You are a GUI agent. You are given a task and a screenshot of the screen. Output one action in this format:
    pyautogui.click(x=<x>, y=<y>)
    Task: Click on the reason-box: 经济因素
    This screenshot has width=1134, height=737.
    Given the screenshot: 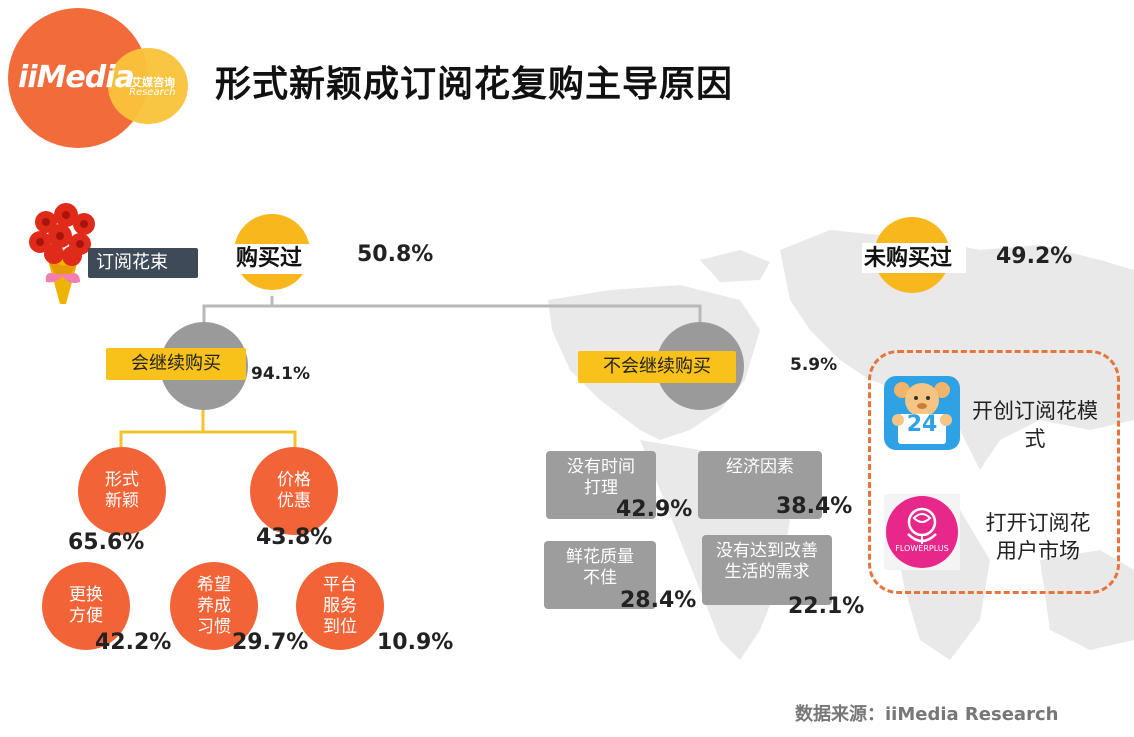 What is the action you would take?
    pyautogui.click(x=760, y=485)
    